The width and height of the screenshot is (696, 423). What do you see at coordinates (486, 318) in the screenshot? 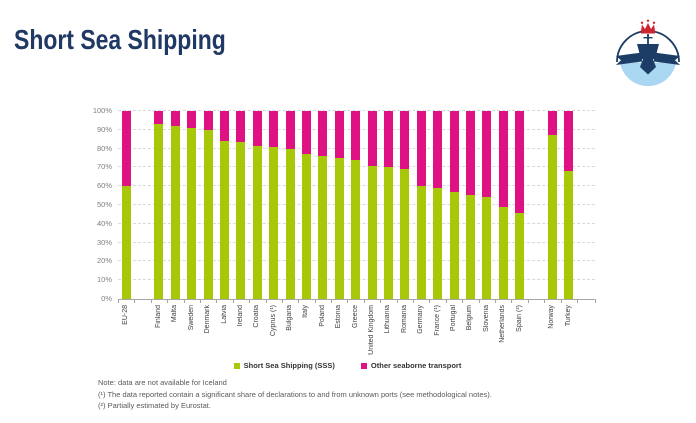
I see `x-axis-label: Slovenia` at bounding box center [486, 318].